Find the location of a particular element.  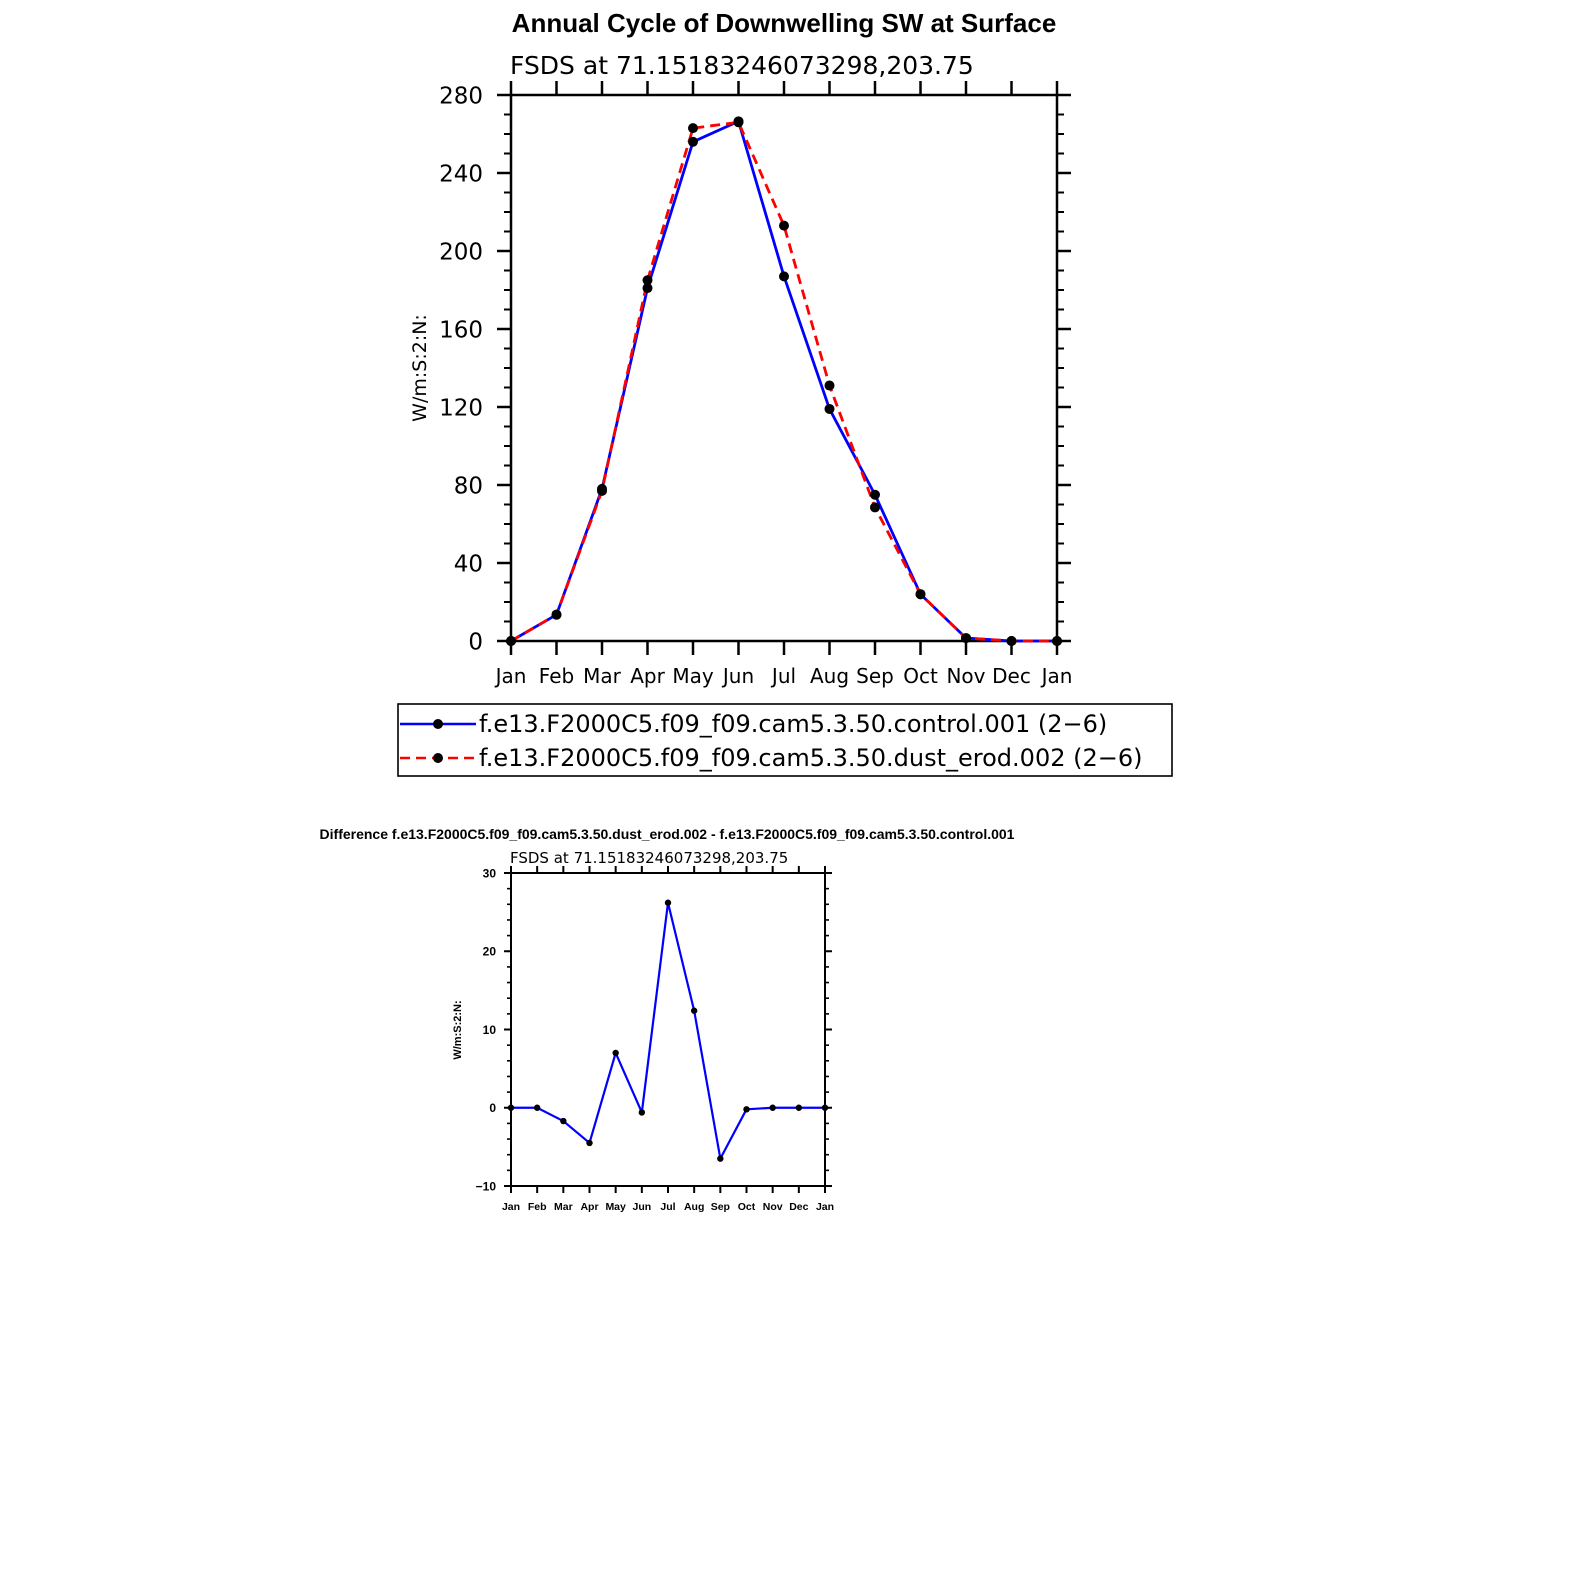

chart1-series-1-line is located at coordinates (783, 381).